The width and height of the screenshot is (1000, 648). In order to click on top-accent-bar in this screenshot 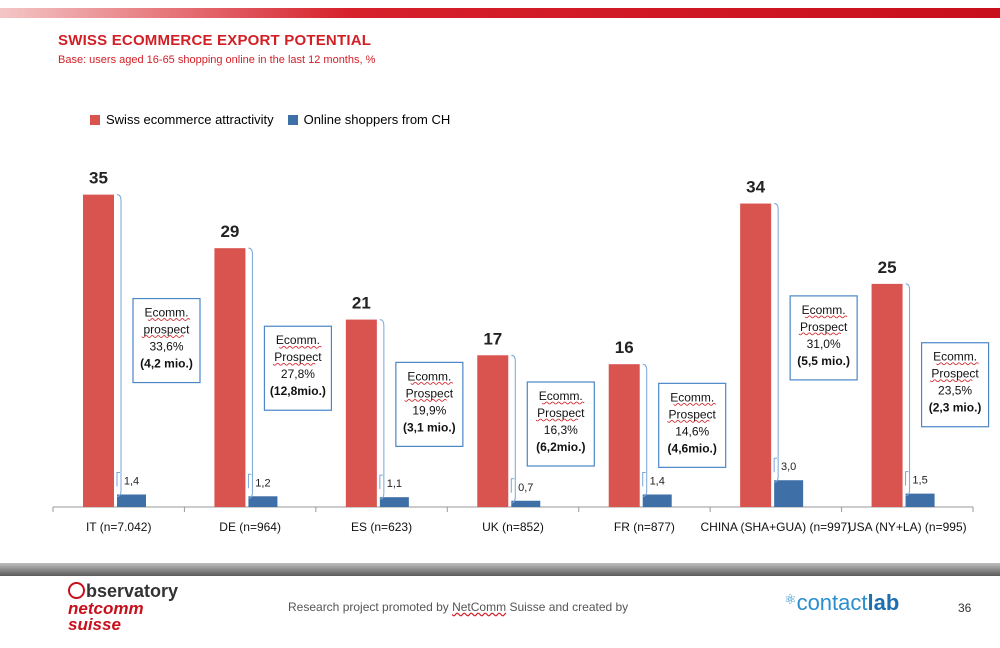, I will do `click(500, 13)`.